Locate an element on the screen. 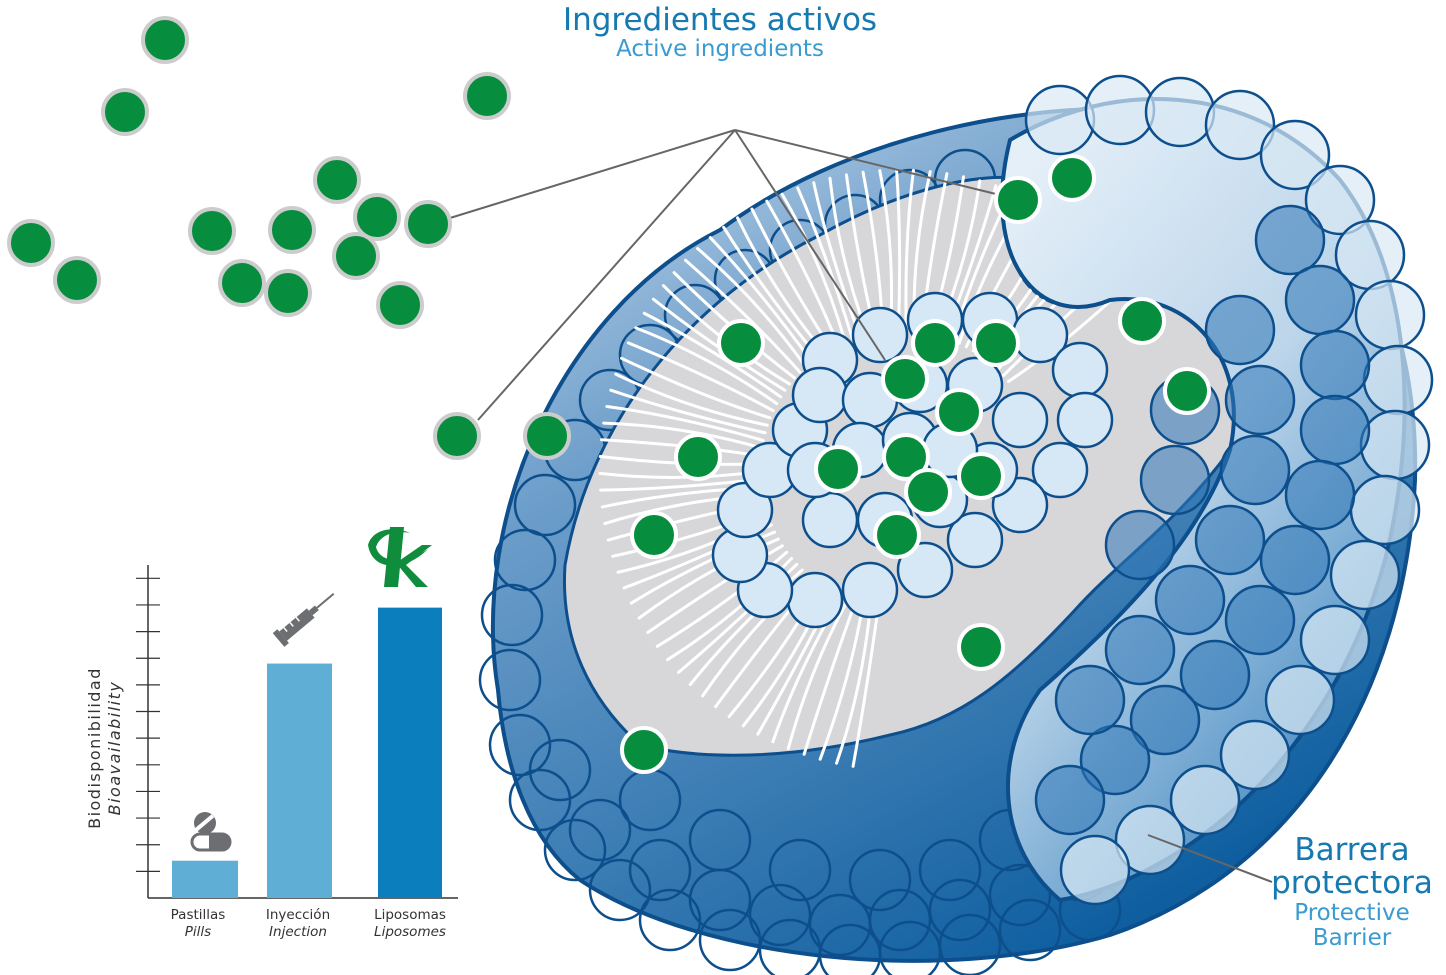  chart-category-en: Pills is located at coordinates (198, 931).